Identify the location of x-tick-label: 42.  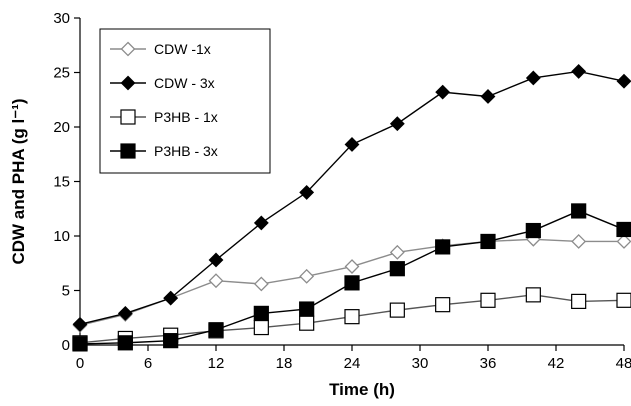
(556, 363).